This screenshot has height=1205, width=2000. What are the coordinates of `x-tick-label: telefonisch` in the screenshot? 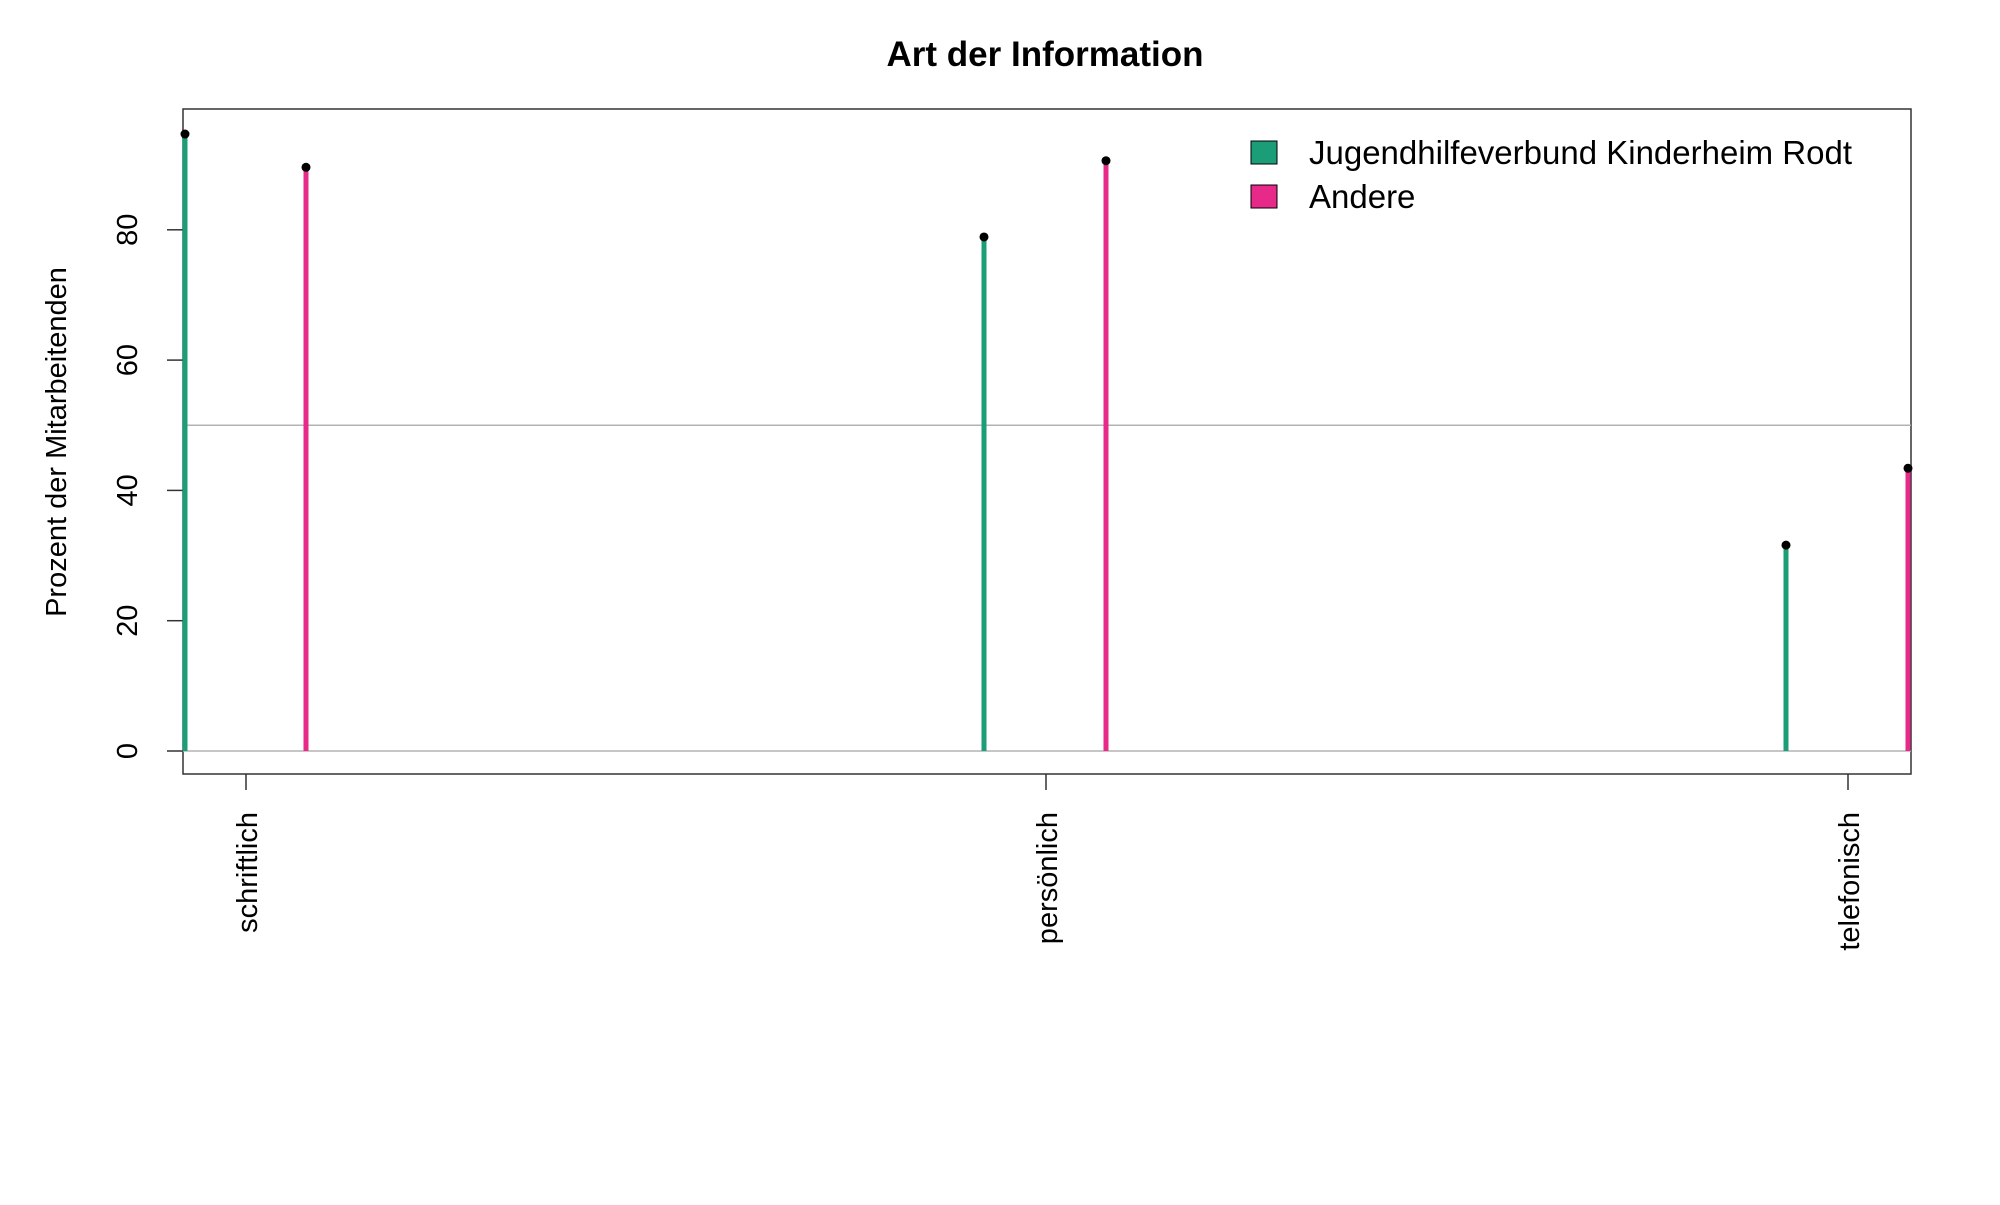 It's located at (1850, 881).